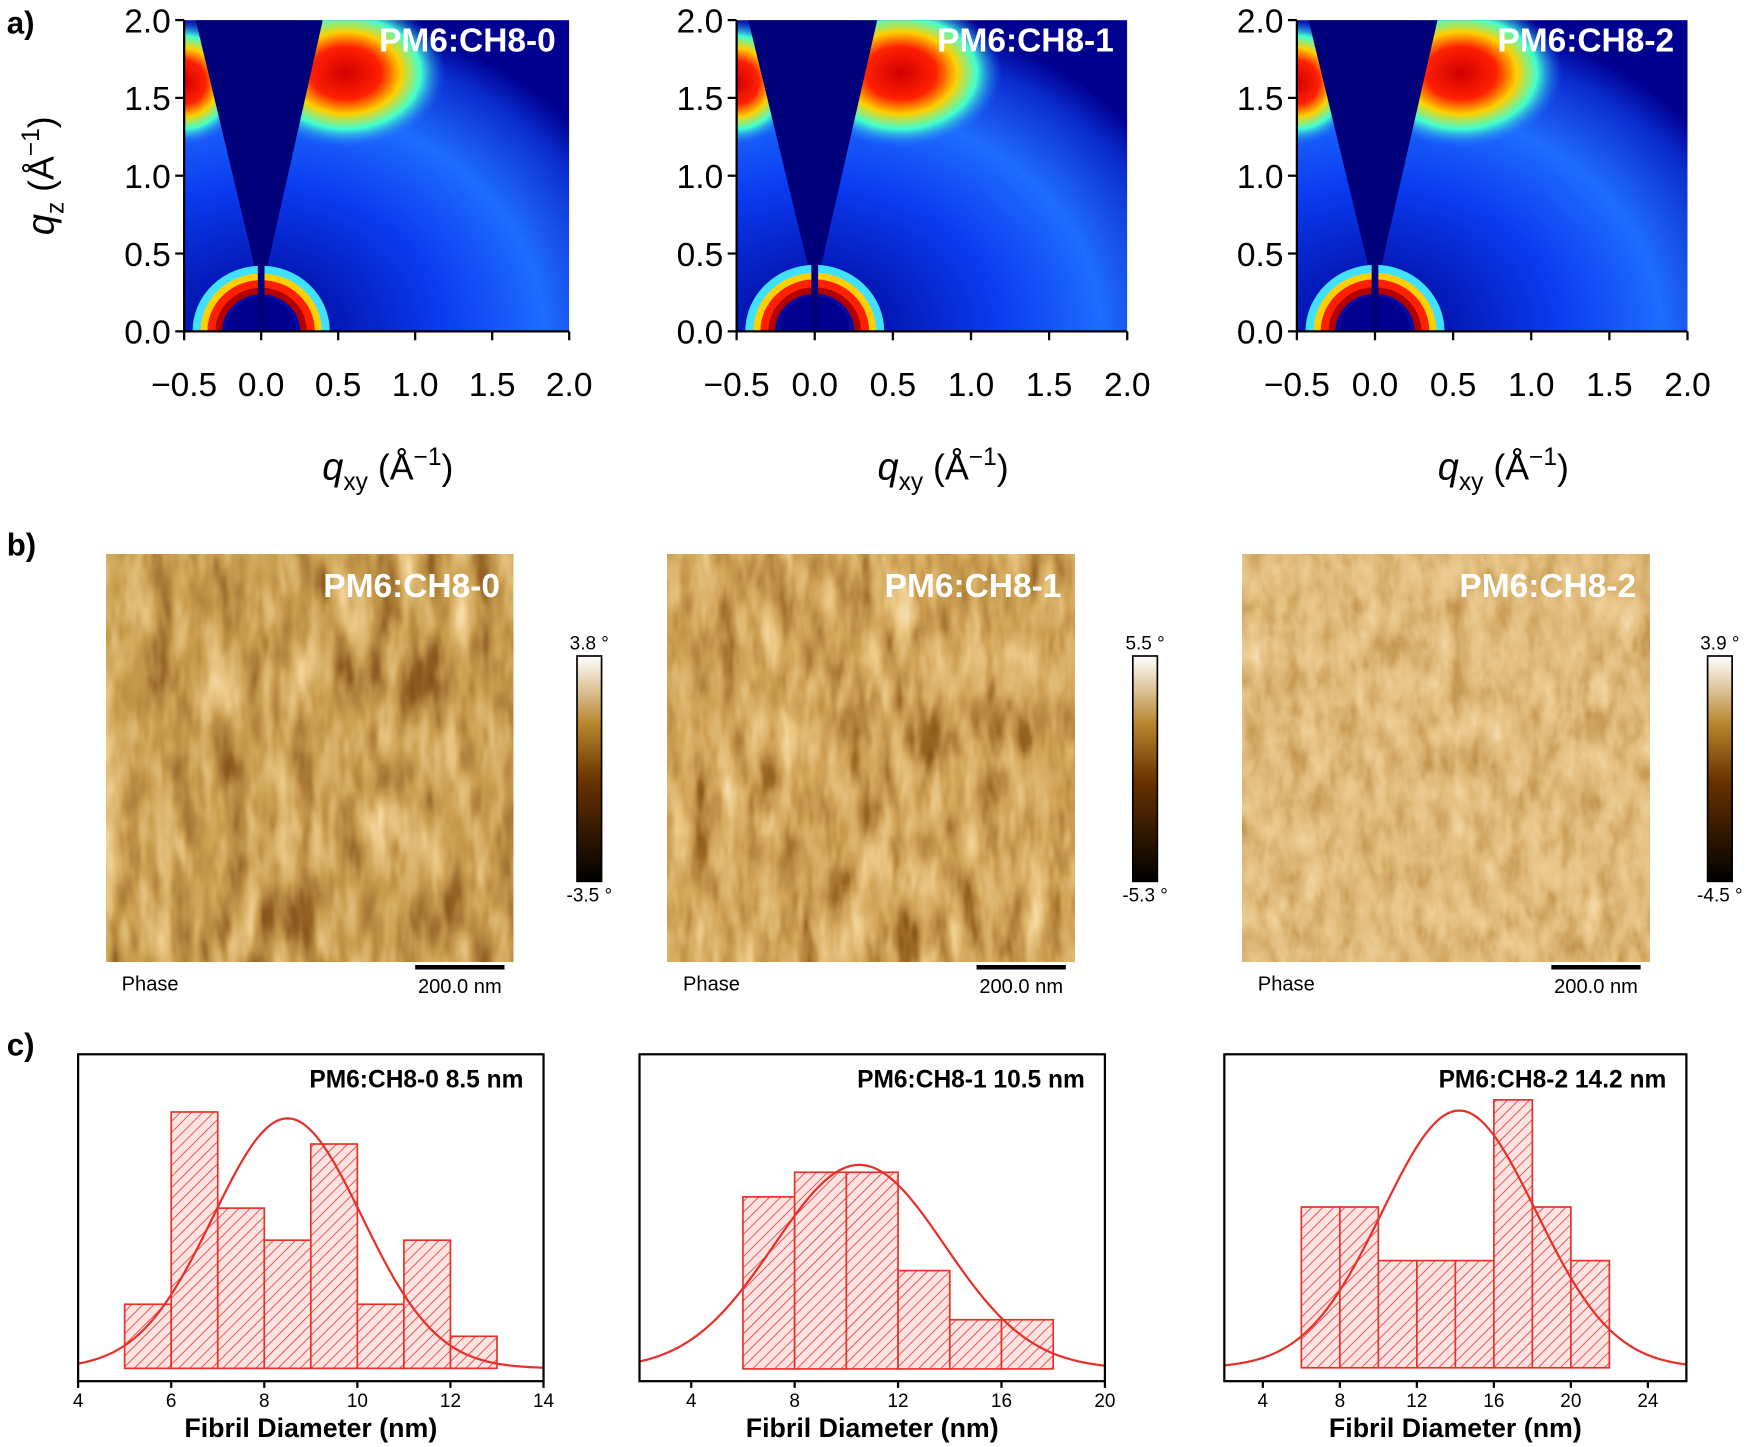  Describe the element at coordinates (1720, 895) in the screenshot. I see `colorbar-min-label: -4.5 °` at that location.